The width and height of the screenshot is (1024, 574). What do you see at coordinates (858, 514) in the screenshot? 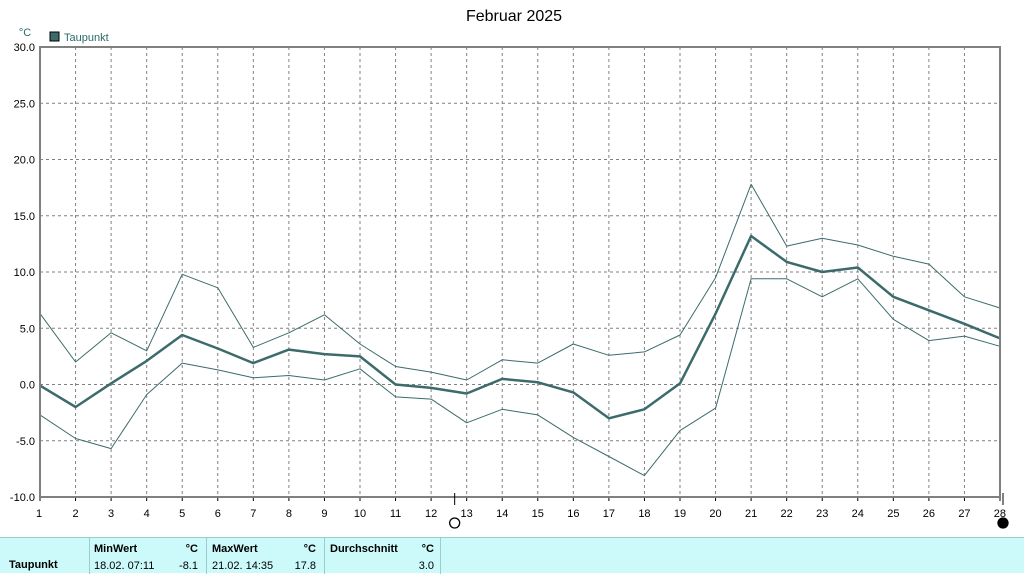
I see `x-tick-label: 24` at bounding box center [858, 514].